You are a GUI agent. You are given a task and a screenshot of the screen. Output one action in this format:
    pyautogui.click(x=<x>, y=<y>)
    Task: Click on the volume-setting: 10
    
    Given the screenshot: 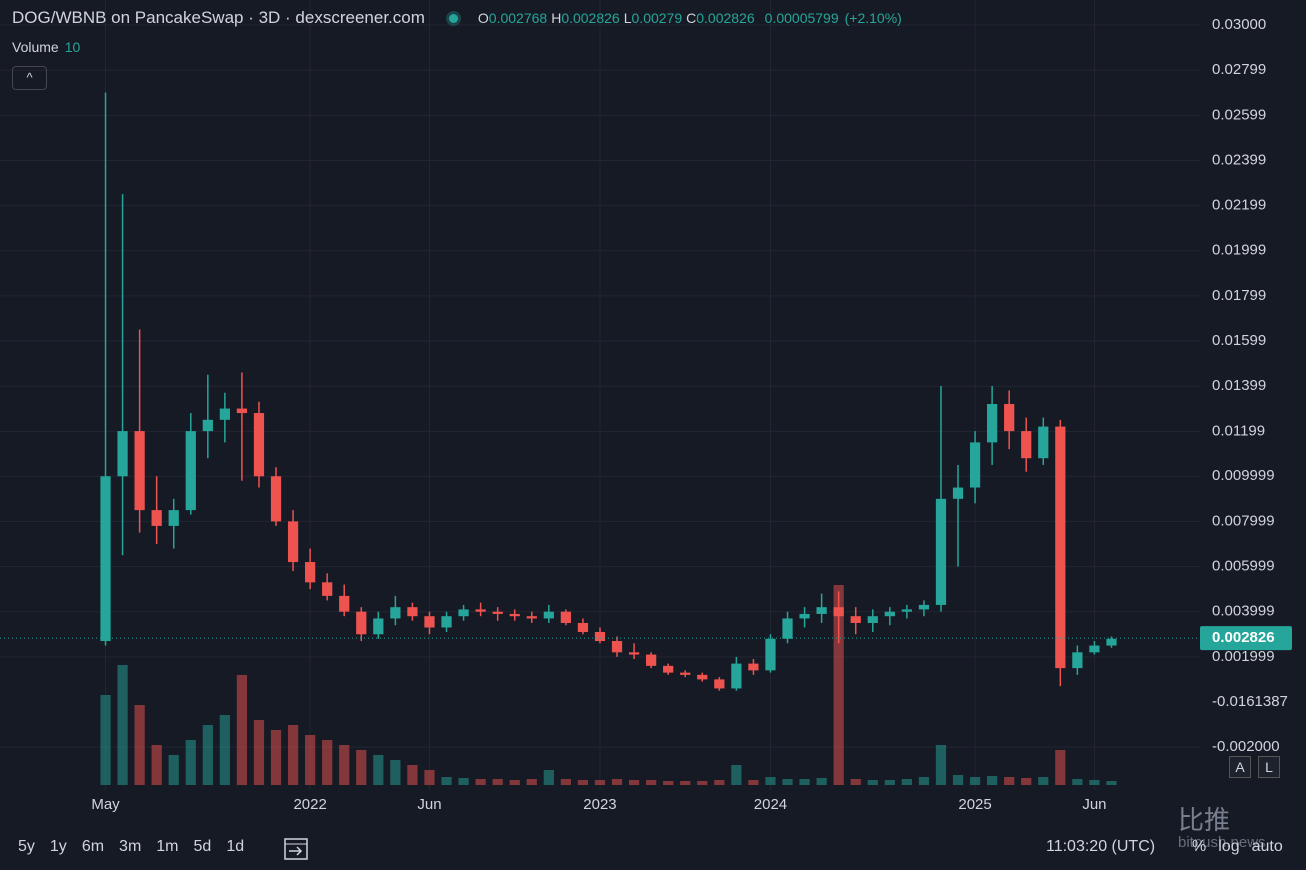 What is the action you would take?
    pyautogui.click(x=72, y=47)
    